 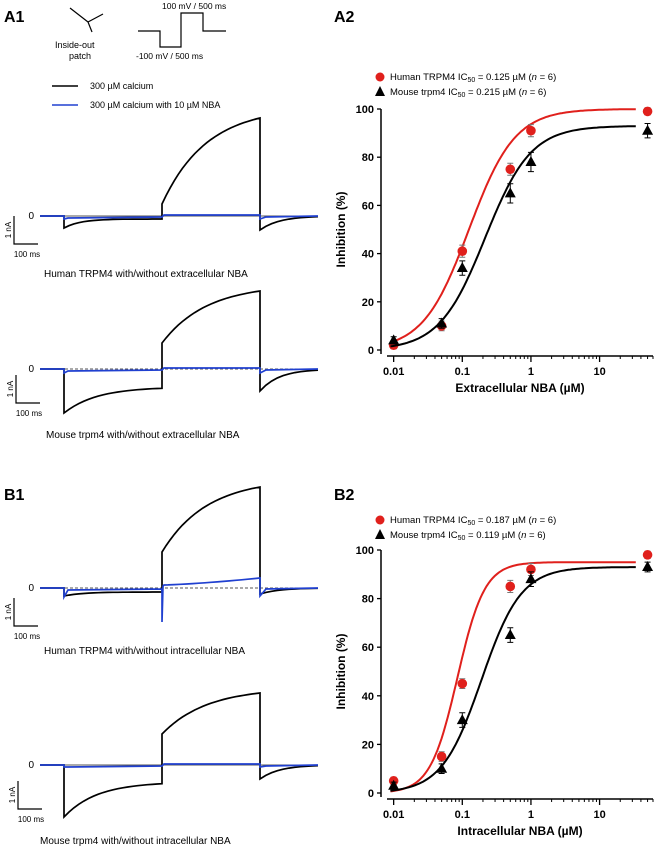 What do you see at coordinates (194, 6) in the screenshot?
I see `step-top-label: 100 mV / 500 ms` at bounding box center [194, 6].